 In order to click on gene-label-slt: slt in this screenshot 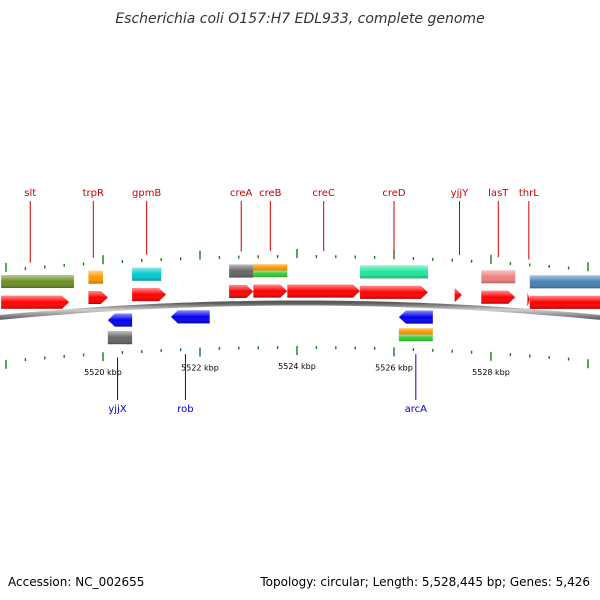, I will do `click(30, 193)`.